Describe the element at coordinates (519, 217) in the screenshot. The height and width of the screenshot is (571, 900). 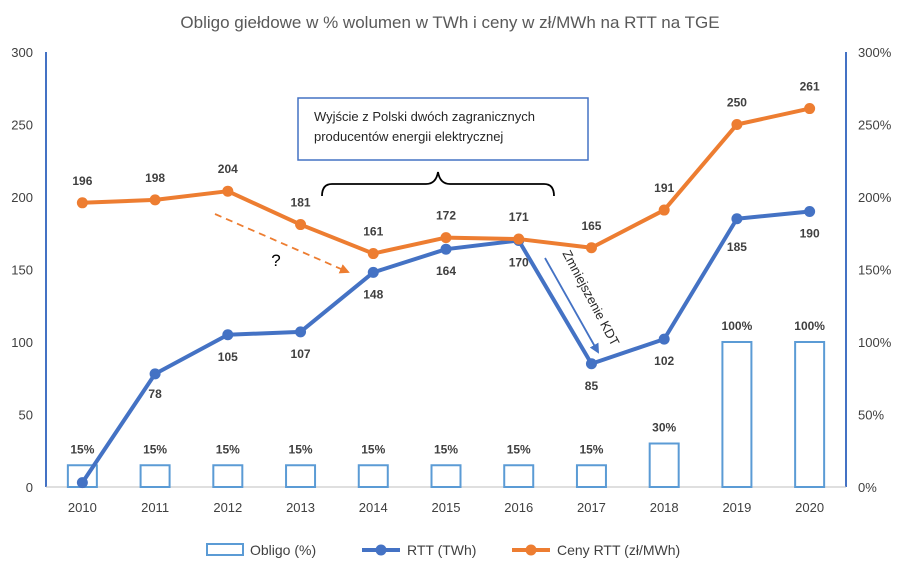
I see `price-data-label: 171` at that location.